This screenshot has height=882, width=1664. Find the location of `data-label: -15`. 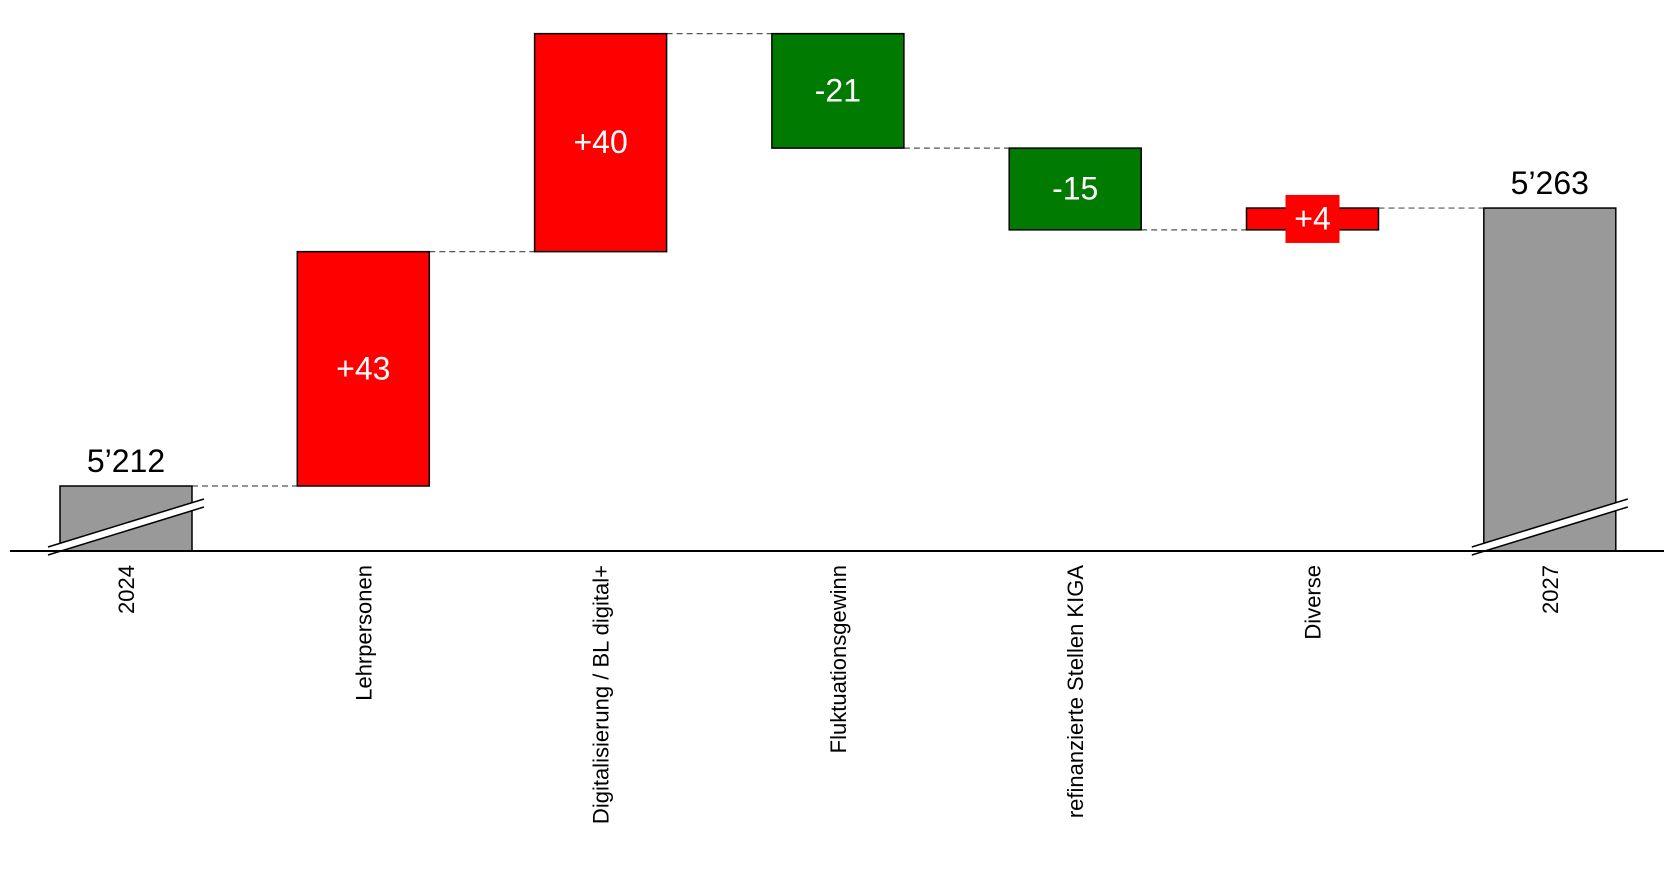

data-label: -15 is located at coordinates (1075, 188).